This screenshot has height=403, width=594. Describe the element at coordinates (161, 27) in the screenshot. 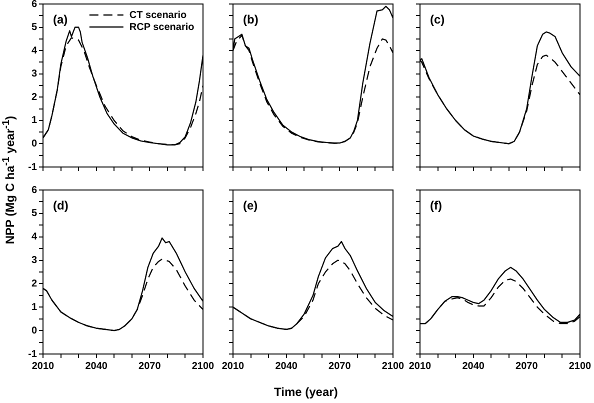

I see `legend-label: RCP scenario` at that location.